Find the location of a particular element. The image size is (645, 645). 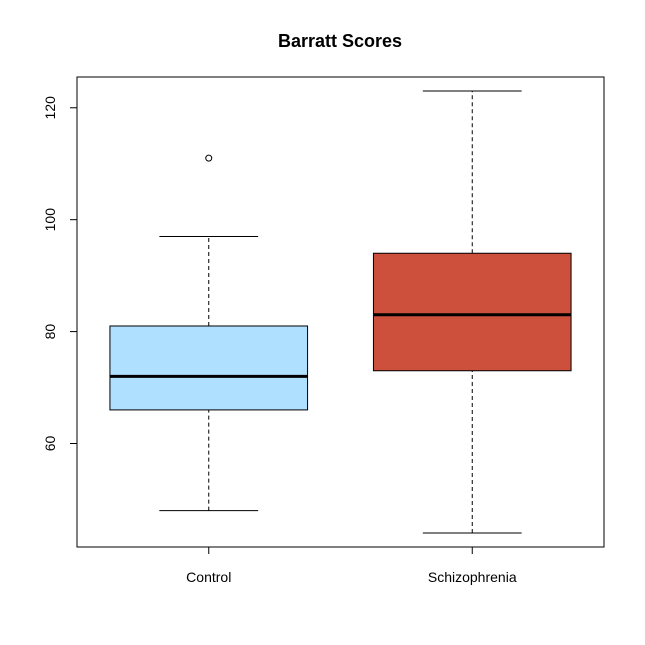

y-tick-label: 80 is located at coordinates (50, 332).